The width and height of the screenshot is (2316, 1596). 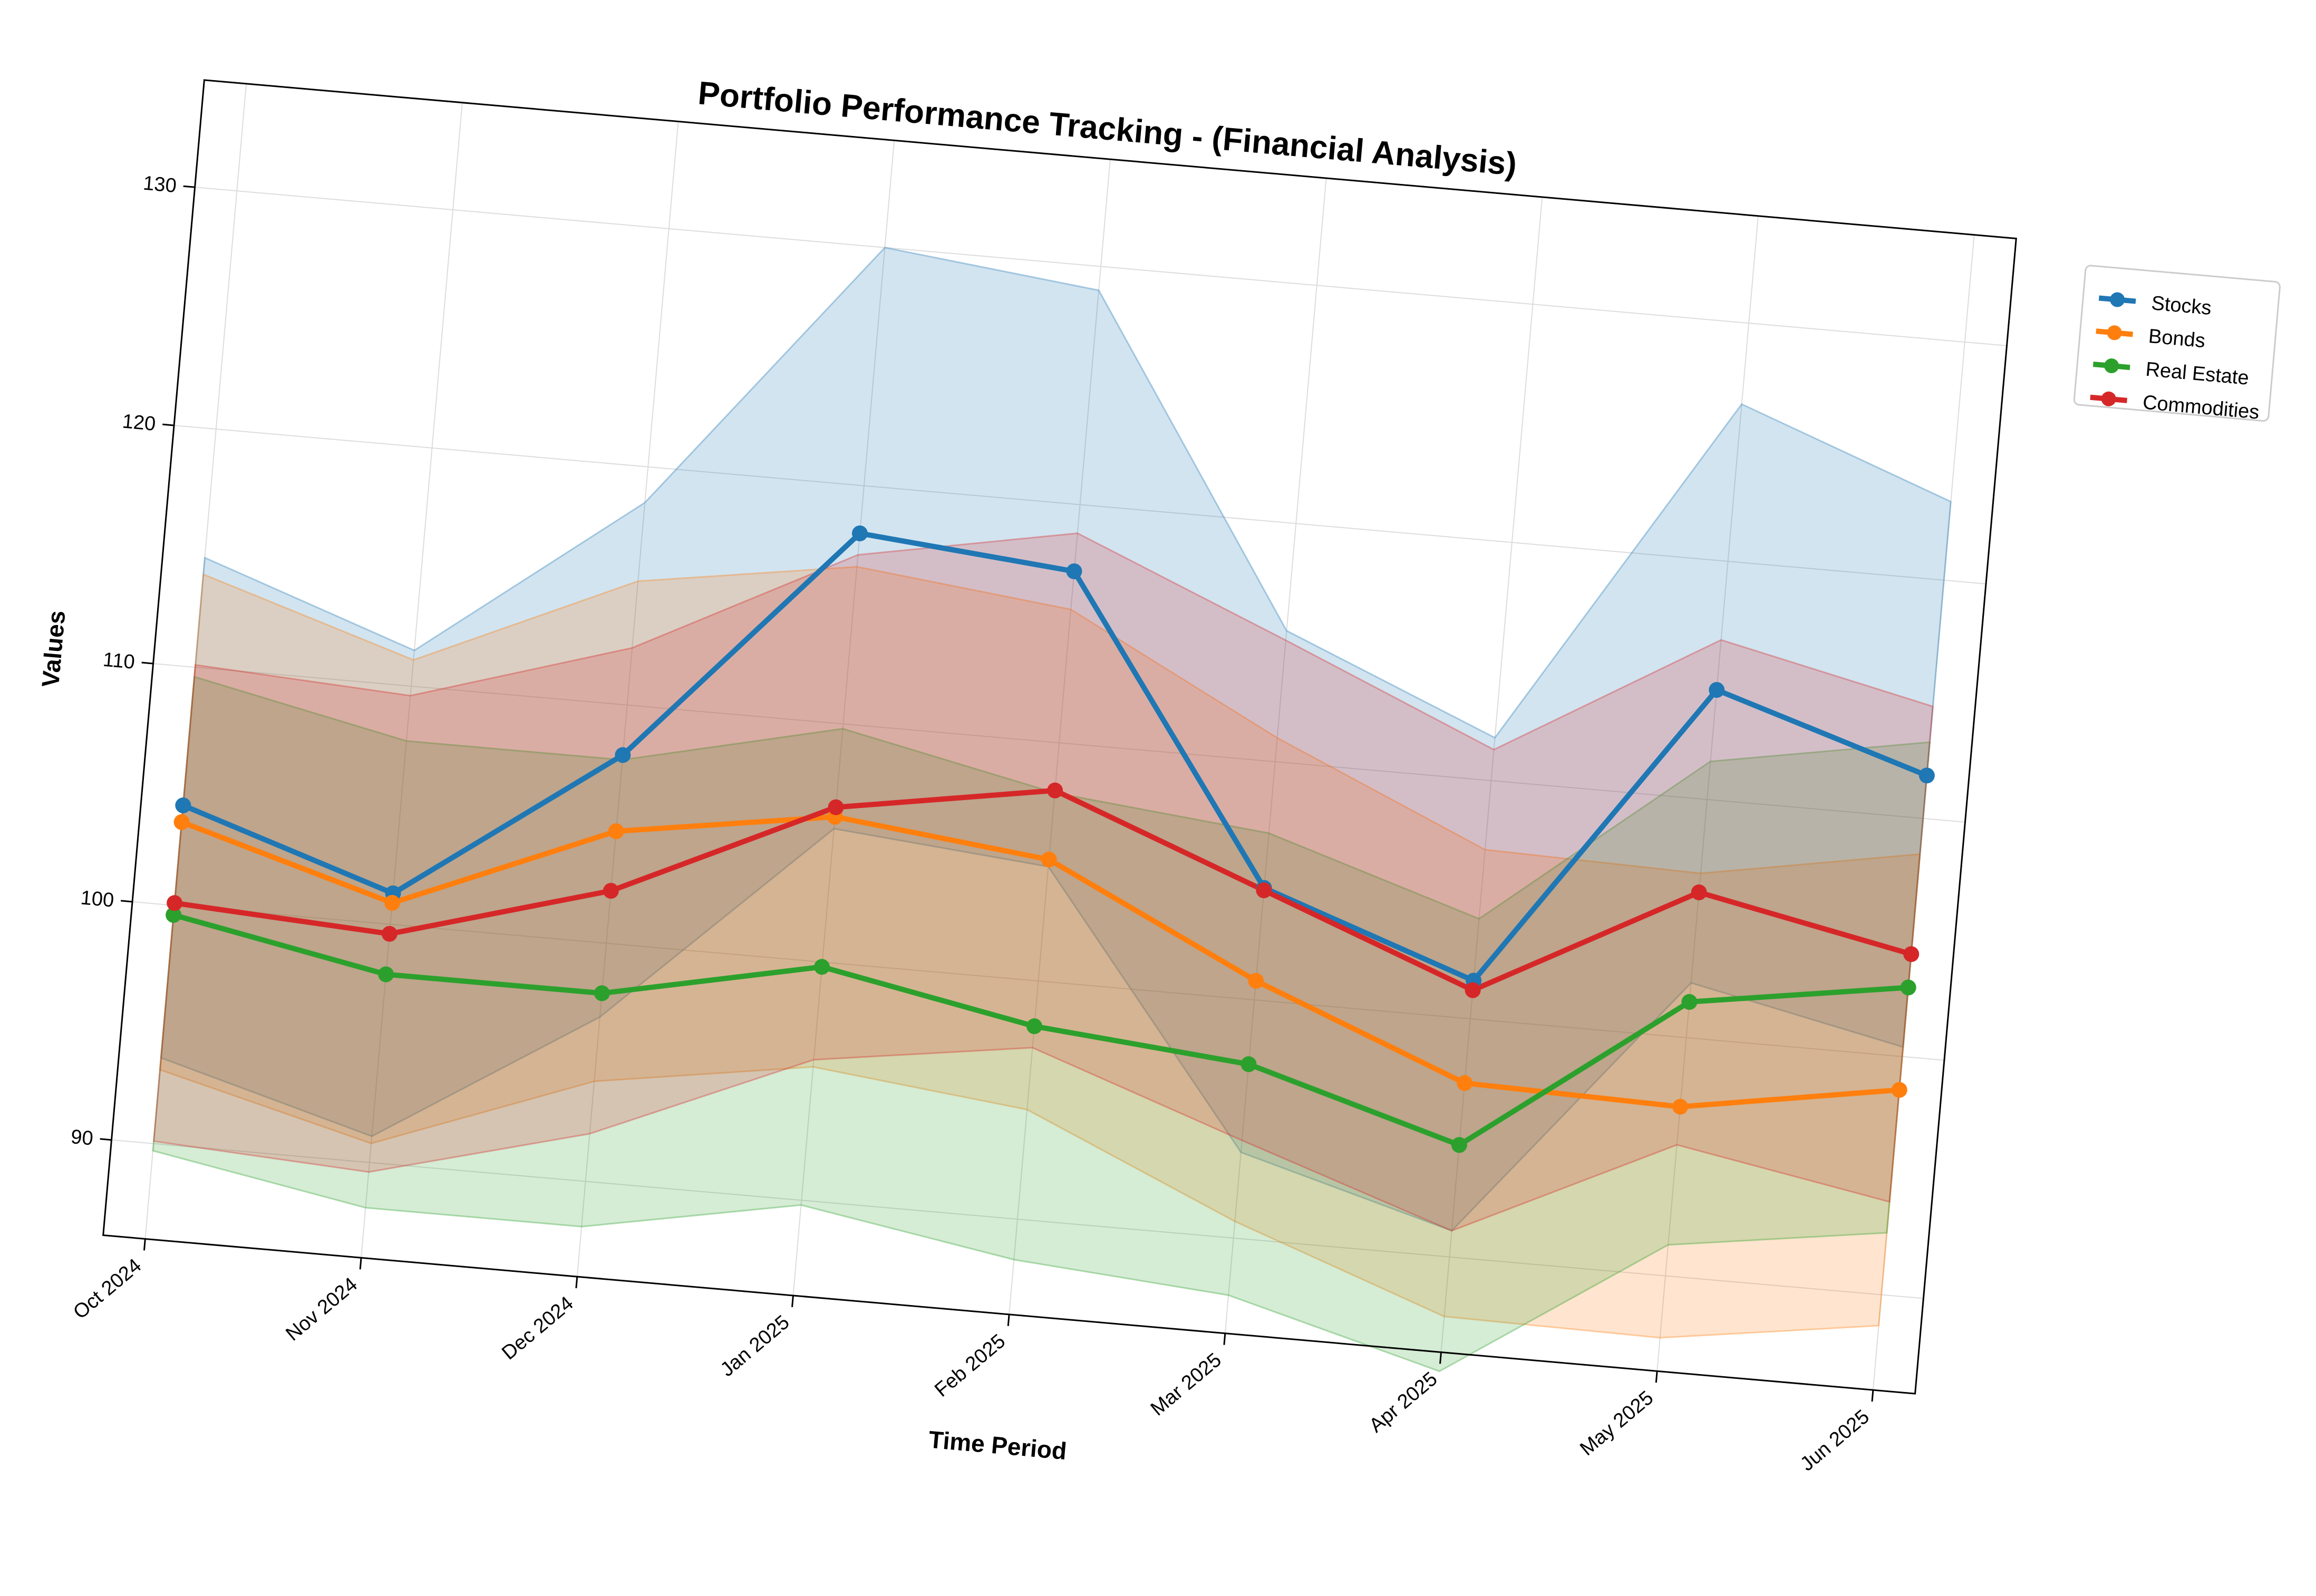 What do you see at coordinates (160, 184) in the screenshot?
I see `y-tick-label: 130` at bounding box center [160, 184].